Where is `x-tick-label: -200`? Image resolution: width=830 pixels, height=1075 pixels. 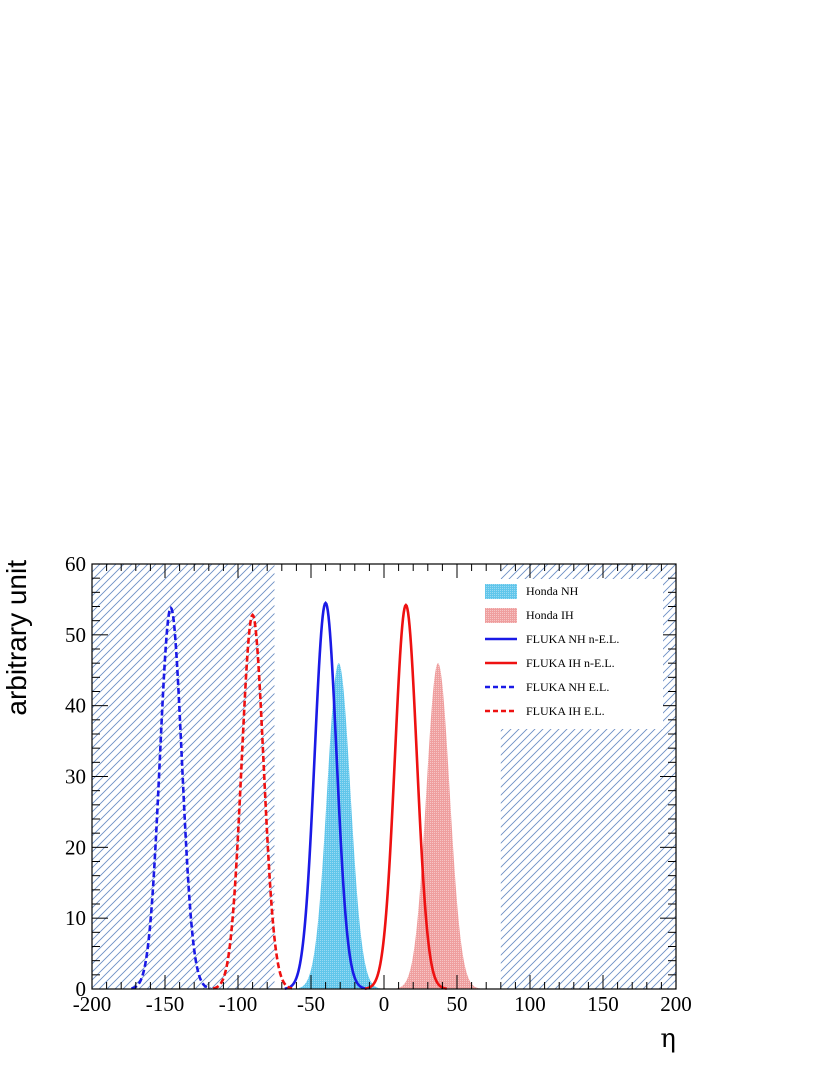
x-tick-label: -200 is located at coordinates (92, 1004).